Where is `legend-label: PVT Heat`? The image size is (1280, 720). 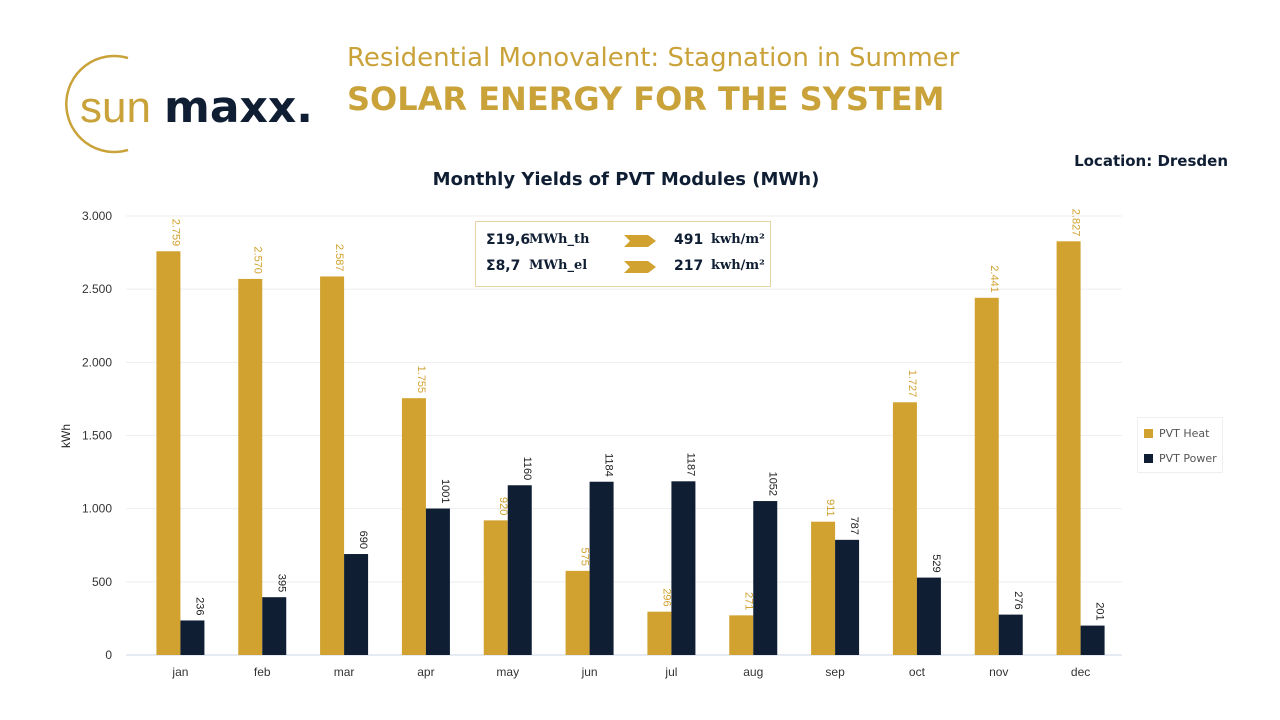 legend-label: PVT Heat is located at coordinates (1184, 433).